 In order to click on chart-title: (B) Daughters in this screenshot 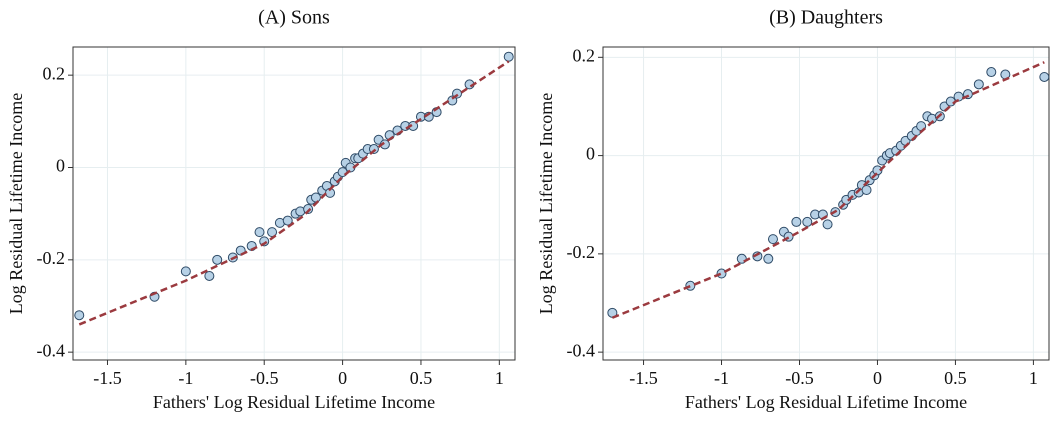, I will do `click(826, 18)`.